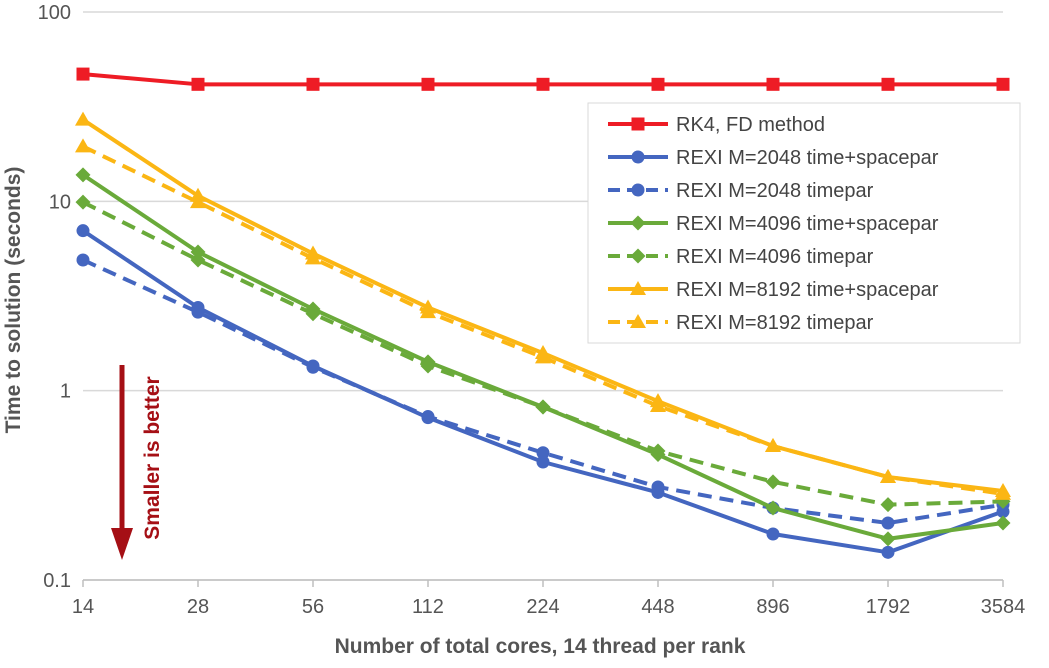 The width and height of the screenshot is (1049, 668). What do you see at coordinates (775, 323) in the screenshot?
I see `legend-label: REXI M=8192 timepar` at bounding box center [775, 323].